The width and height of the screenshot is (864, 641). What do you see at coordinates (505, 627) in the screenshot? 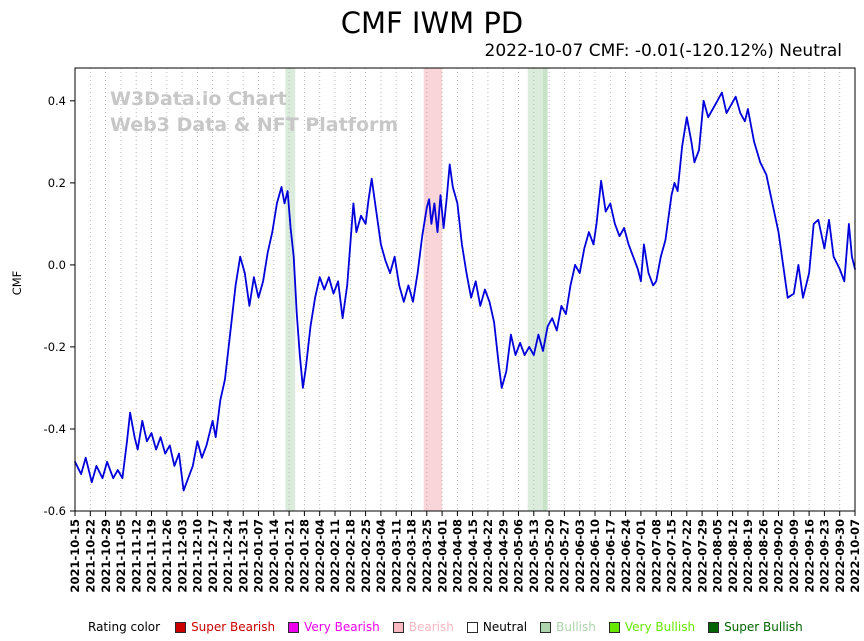
I see `legend-label: Neutral` at bounding box center [505, 627].